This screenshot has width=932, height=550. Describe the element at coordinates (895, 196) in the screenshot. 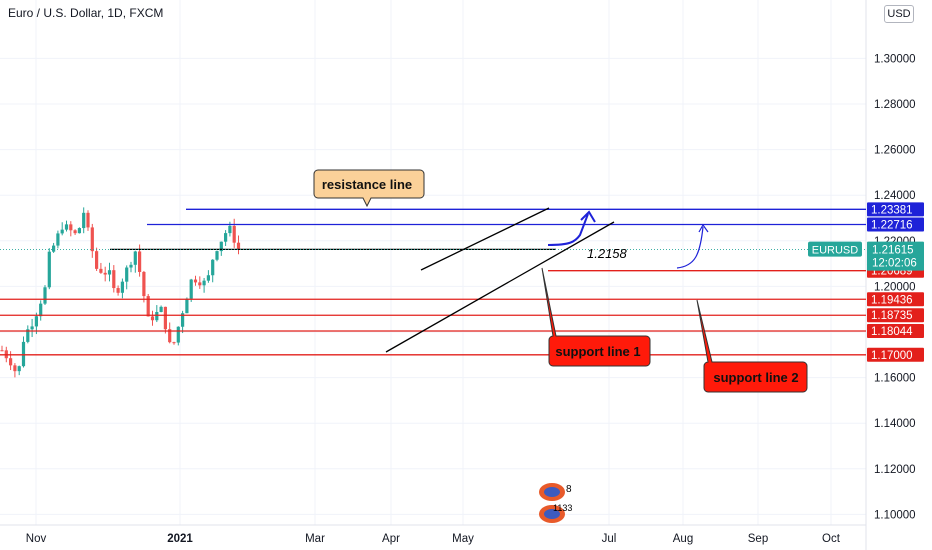

I see `price-tick-label: 1.24000` at that location.